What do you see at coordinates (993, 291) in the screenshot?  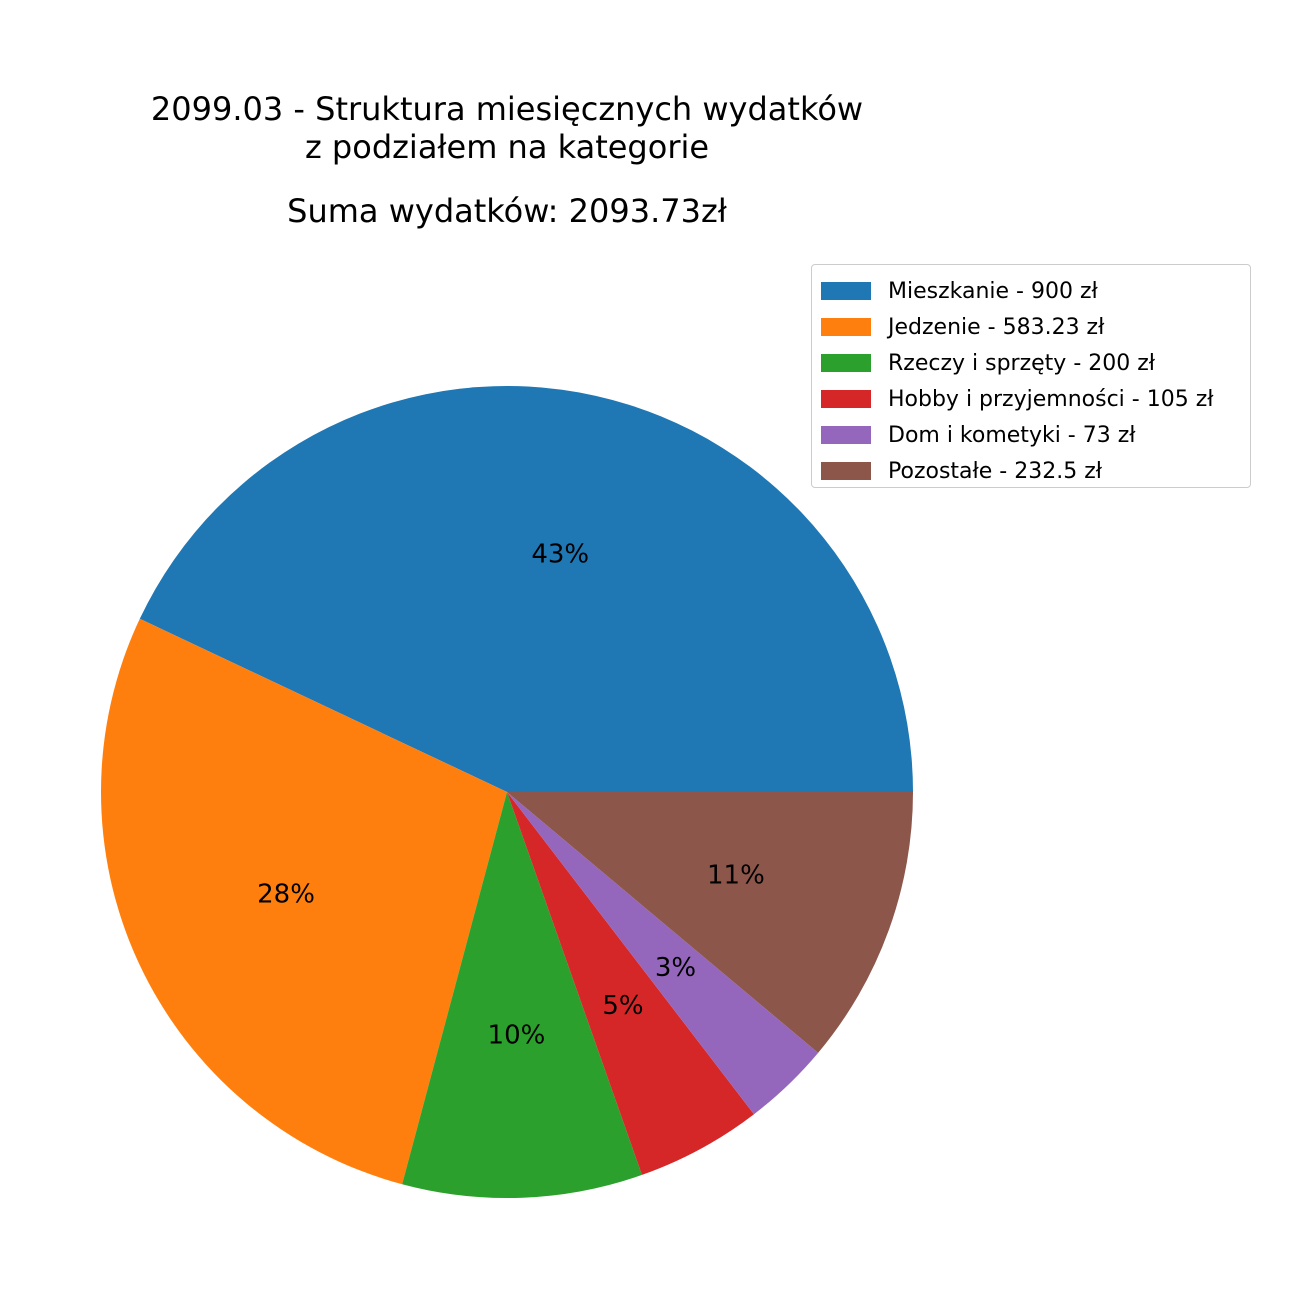 I see `legend-label-0: Mieszkanie - 900 zł` at bounding box center [993, 291].